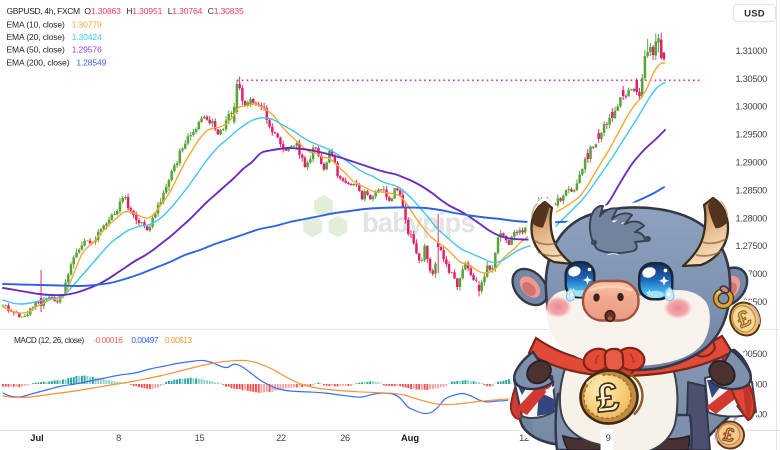 Image resolution: width=780 pixels, height=450 pixels. Describe the element at coordinates (751, 246) in the screenshot. I see `svg-text: 1.27500` at that location.